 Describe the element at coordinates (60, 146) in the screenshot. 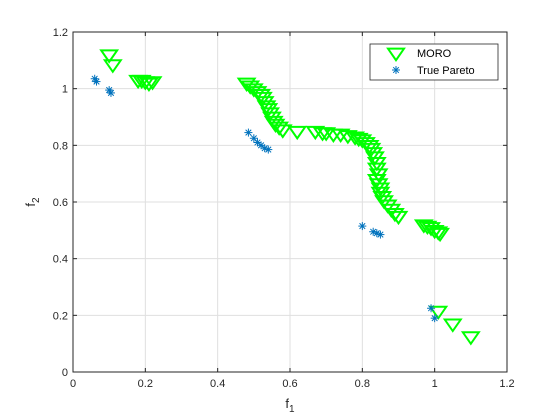

I see `y-tick-label: 0.8` at that location.